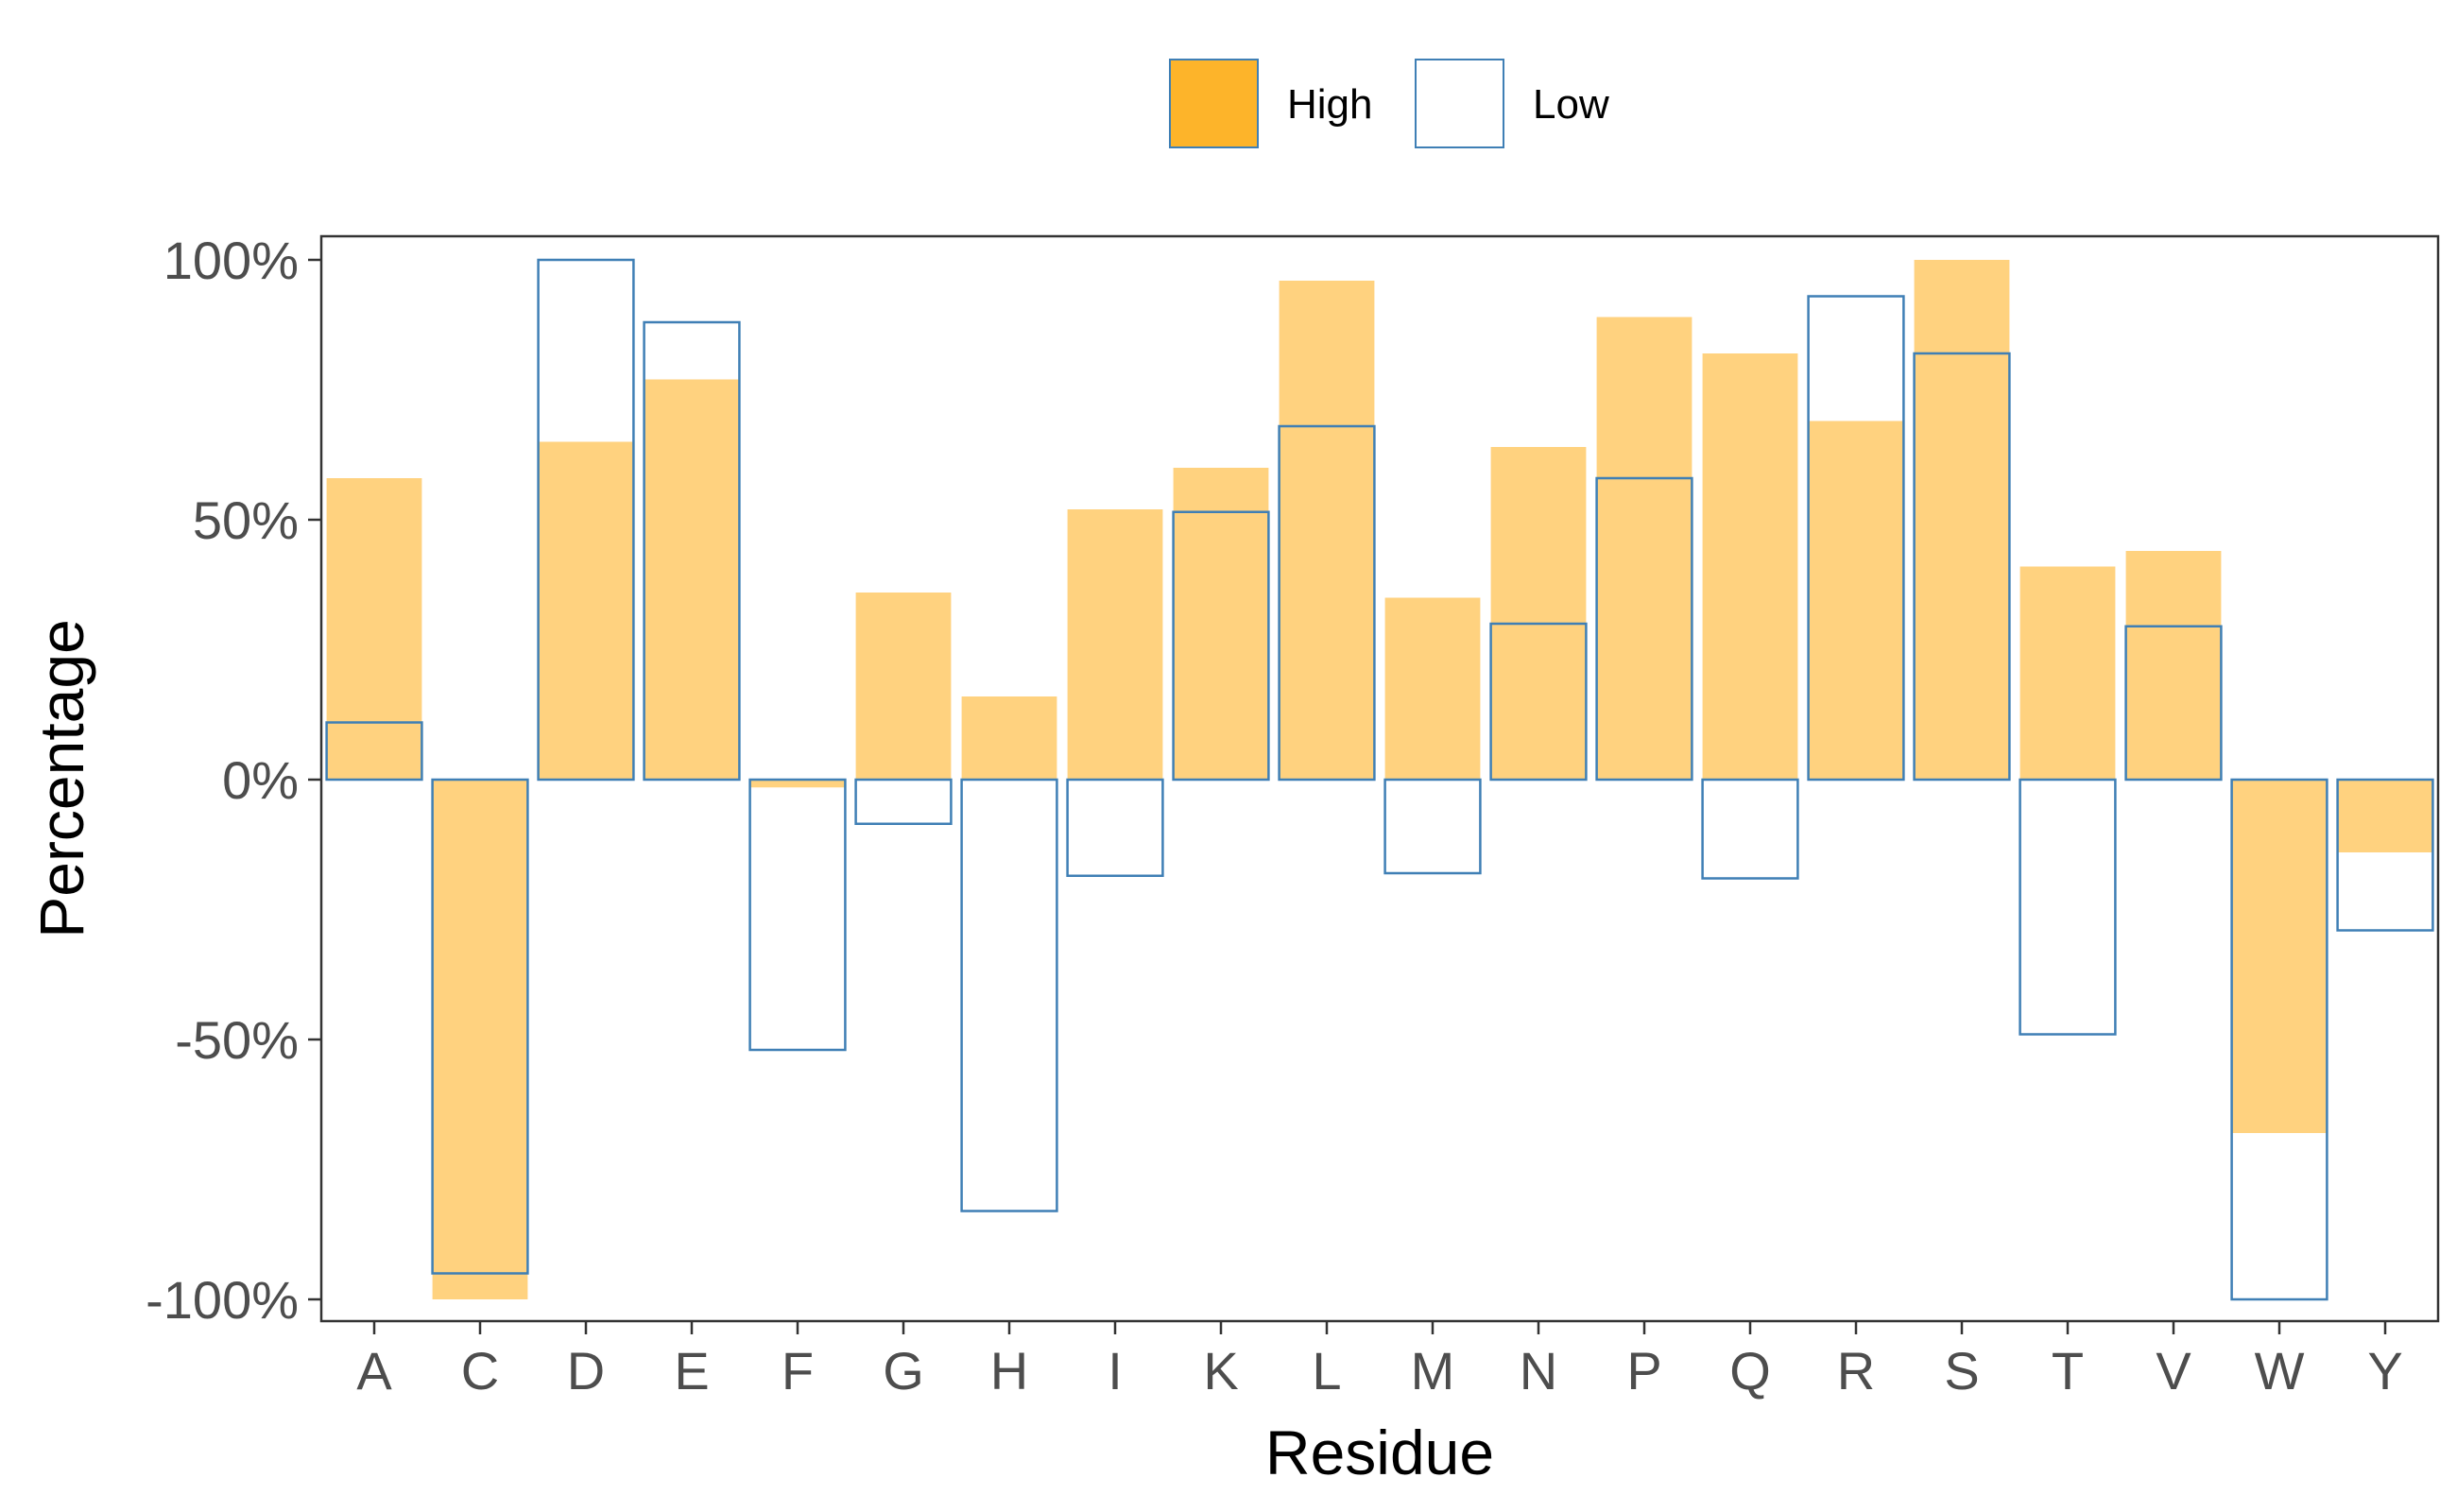 This screenshot has height=1512, width=2457. What do you see at coordinates (1379, 1452) in the screenshot?
I see `x-axis-title: Residue` at bounding box center [1379, 1452].